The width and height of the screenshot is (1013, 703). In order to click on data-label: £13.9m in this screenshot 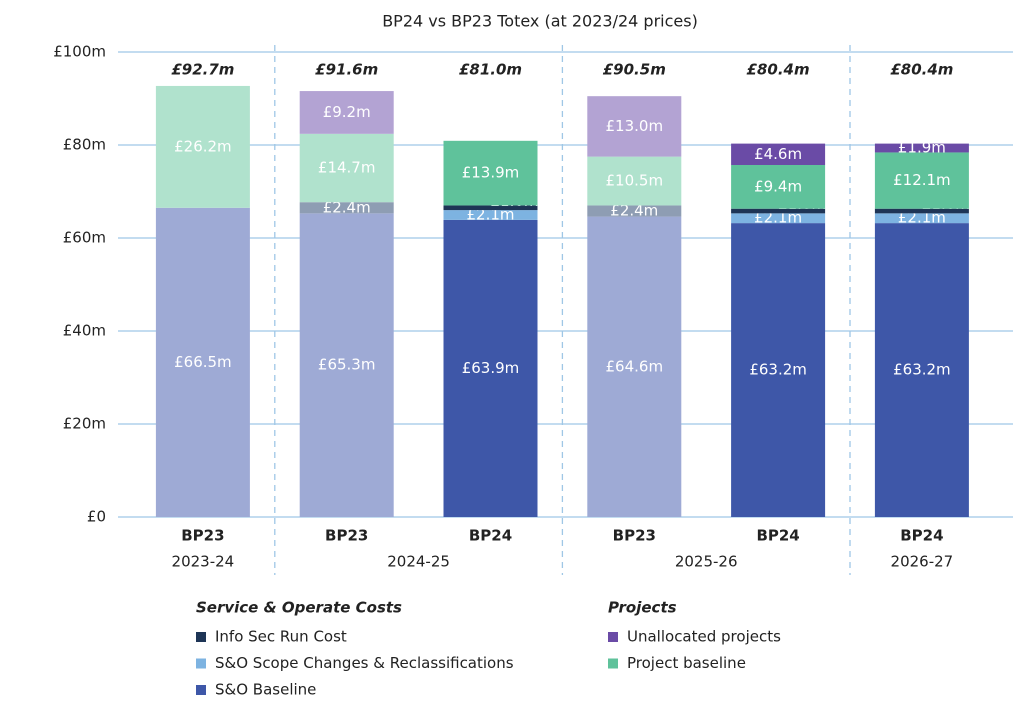, I will do `click(491, 173)`.